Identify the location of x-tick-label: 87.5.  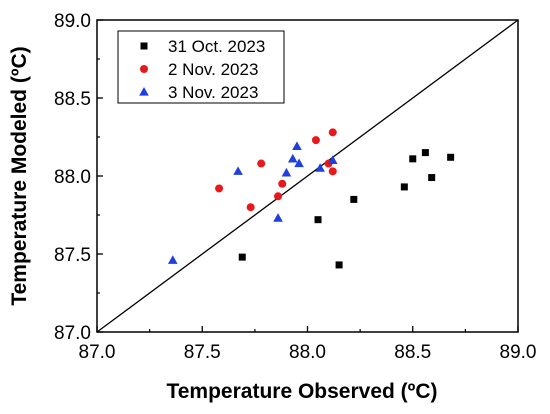
(202, 352).